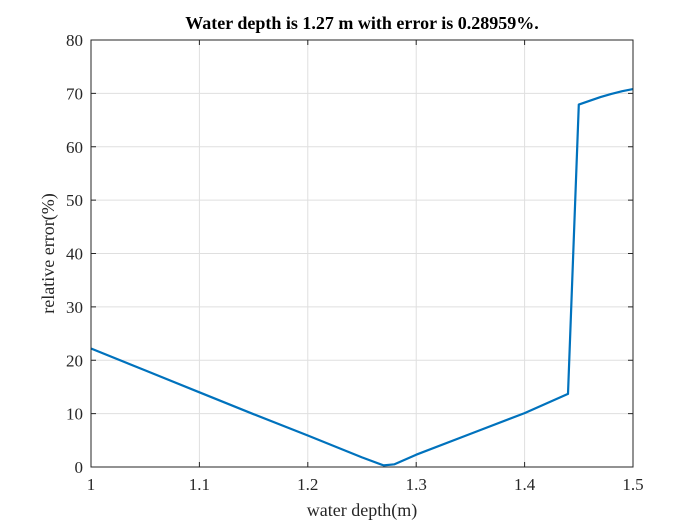 The image size is (700, 525). What do you see at coordinates (74, 307) in the screenshot?
I see `y-tick-label: 30` at bounding box center [74, 307].